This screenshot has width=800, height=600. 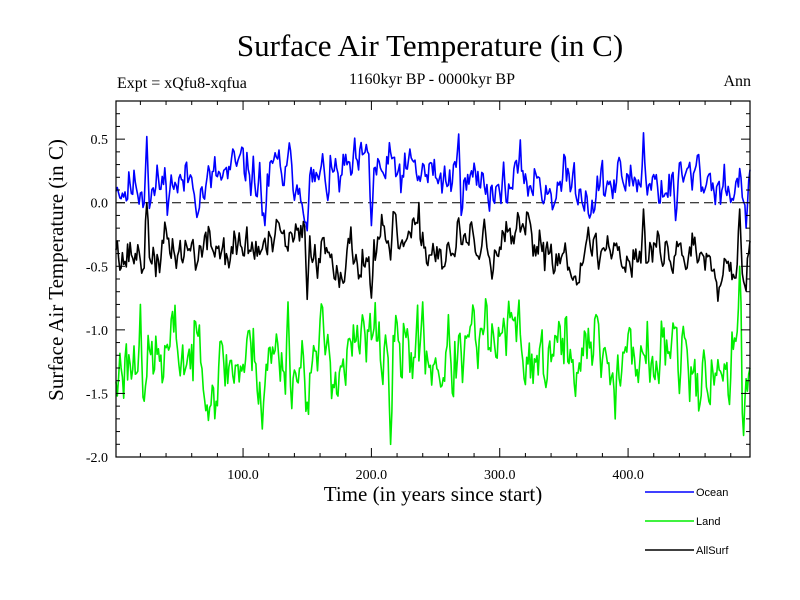 What do you see at coordinates (100, 140) in the screenshot?
I see `y-tick-label: 0.5` at bounding box center [100, 140].